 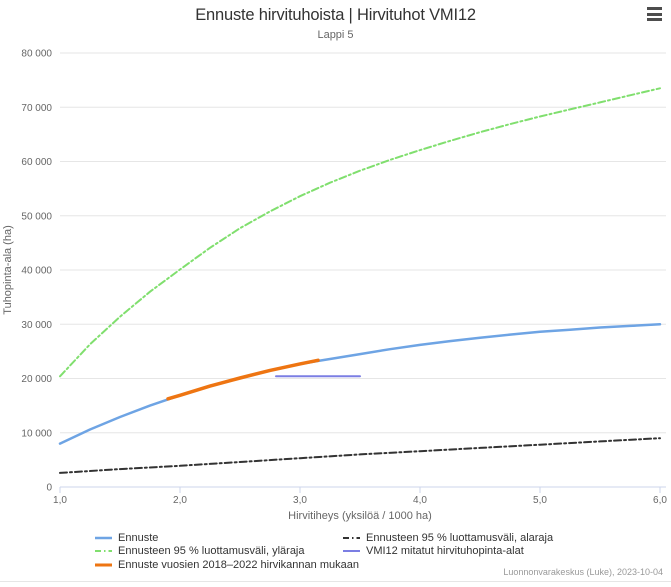 I want to click on x-tick-label: 2,0, so click(x=180, y=500).